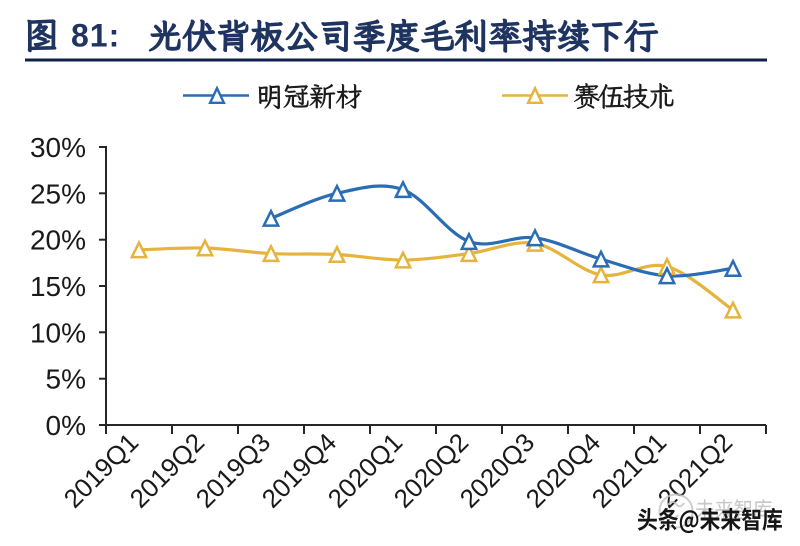 This screenshot has height=546, width=800. What do you see at coordinates (66, 425) in the screenshot?
I see `svg-text: 0%` at bounding box center [66, 425].